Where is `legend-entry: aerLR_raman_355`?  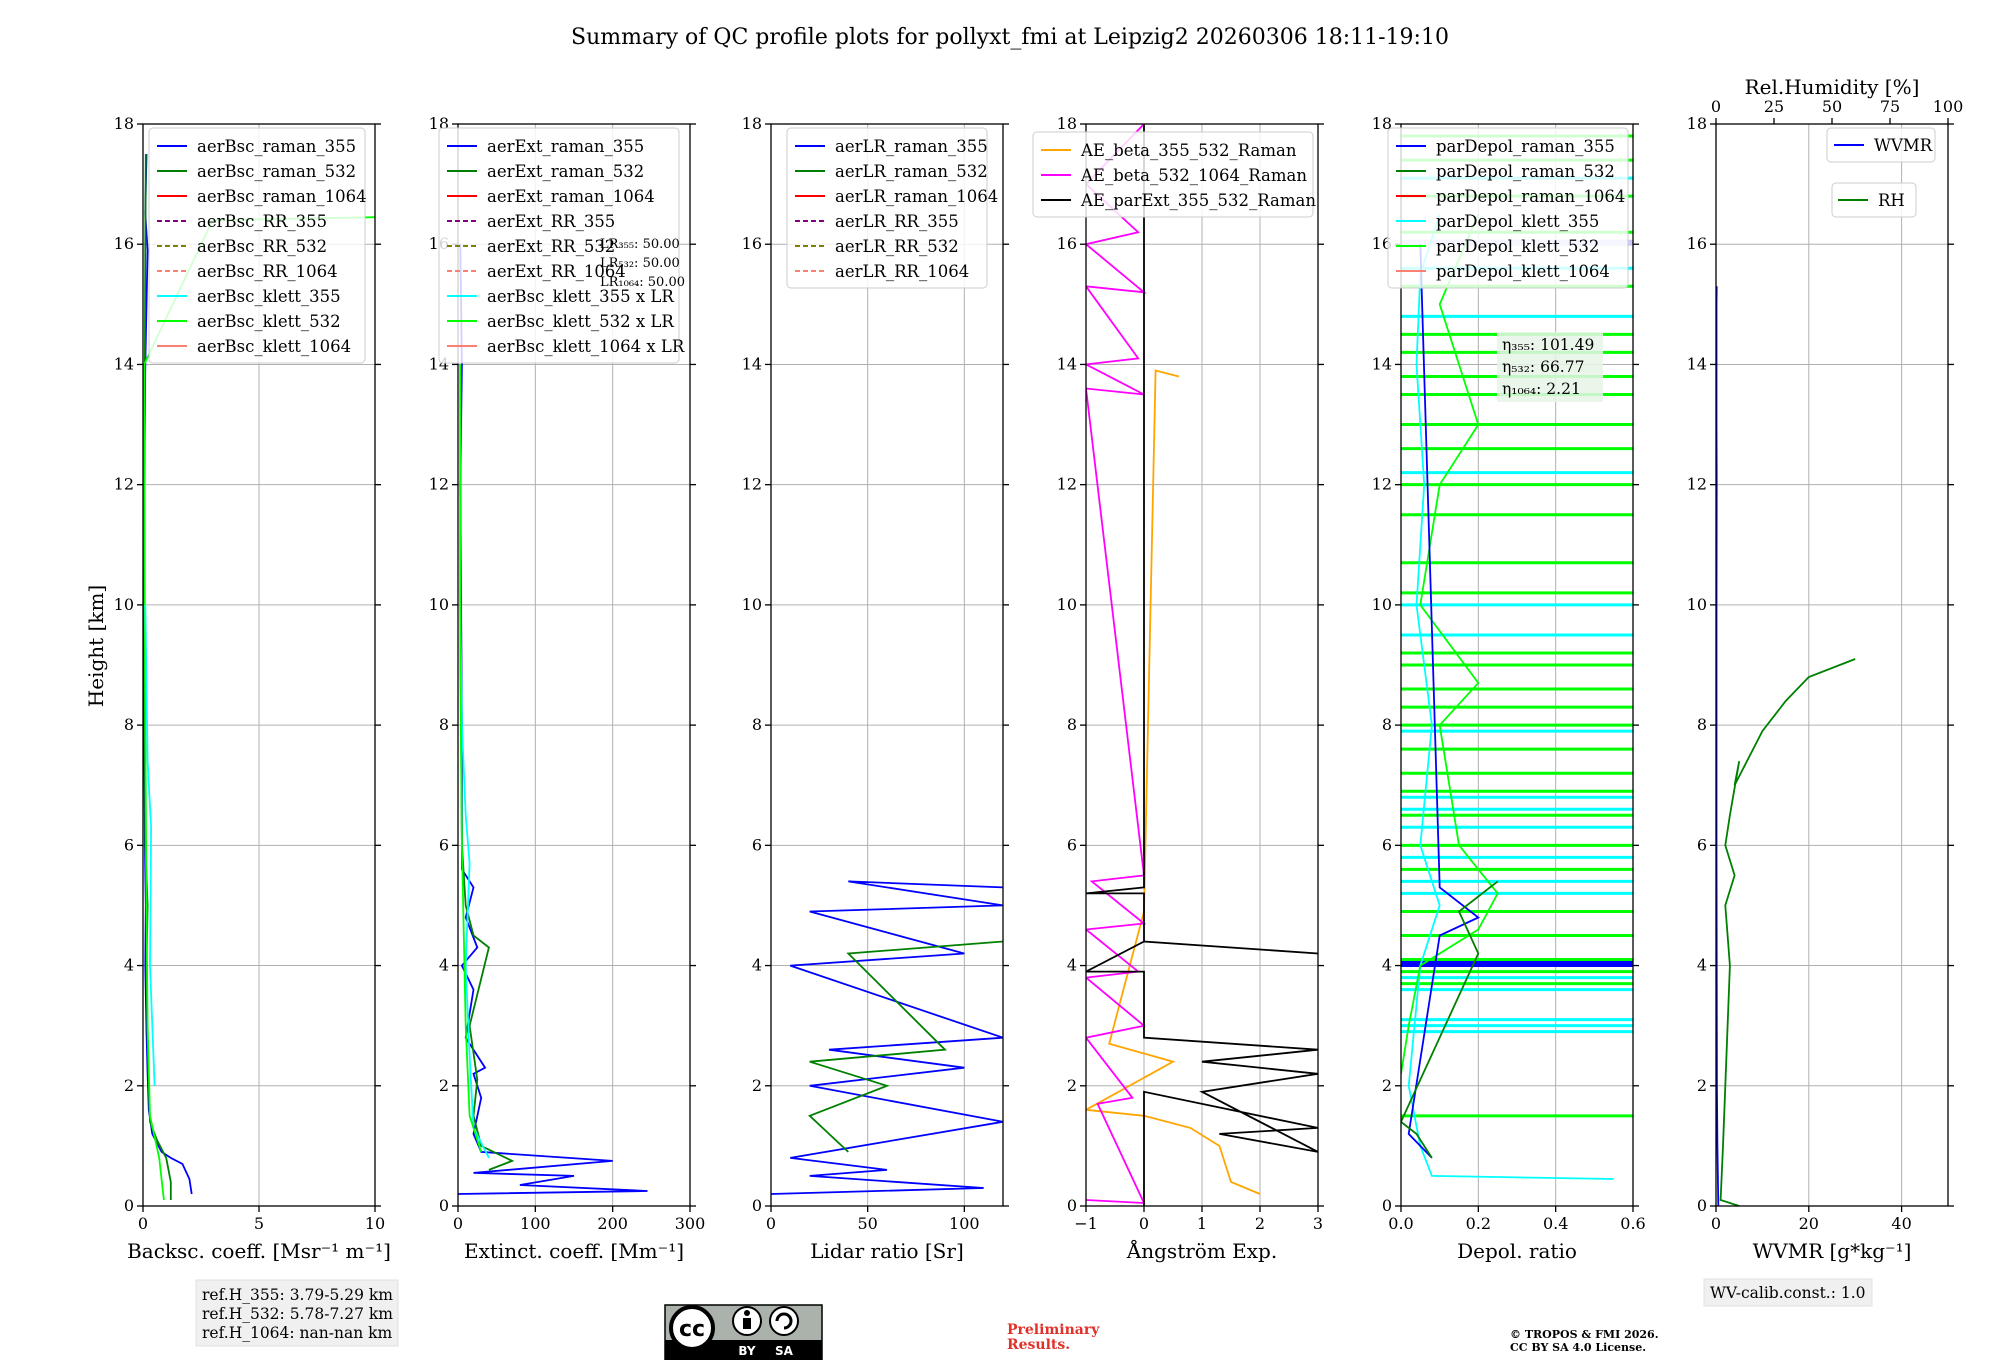
legend-entry: aerLR_raman_355 is located at coordinates (911, 146).